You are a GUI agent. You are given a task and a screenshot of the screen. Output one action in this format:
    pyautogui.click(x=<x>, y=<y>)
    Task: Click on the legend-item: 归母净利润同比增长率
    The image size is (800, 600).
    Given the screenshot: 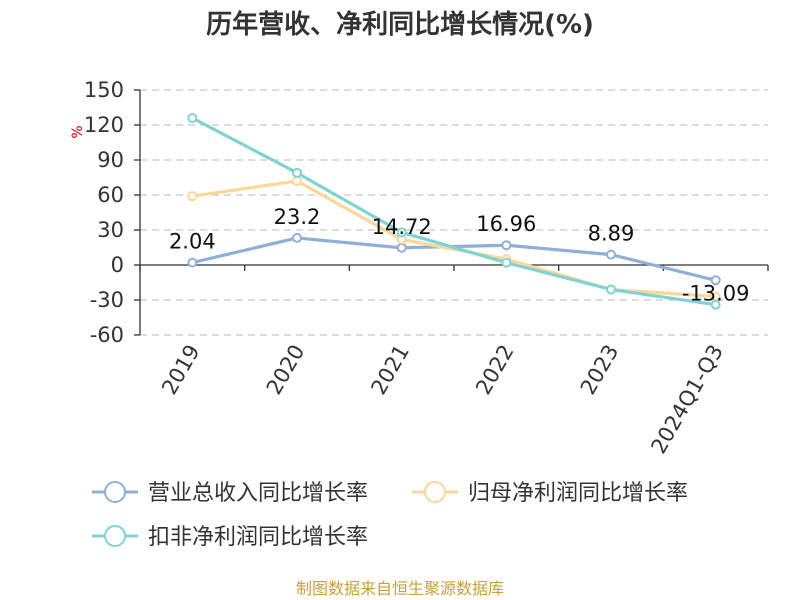 What is the action you would take?
    pyautogui.click(x=550, y=493)
    